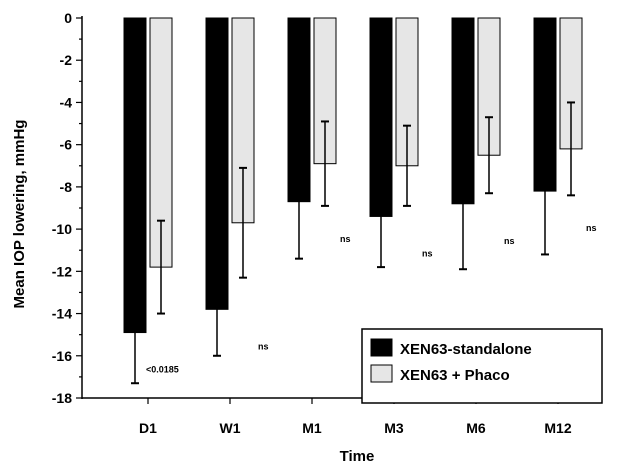  I want to click on y-tick-label: -10, so click(62, 229).